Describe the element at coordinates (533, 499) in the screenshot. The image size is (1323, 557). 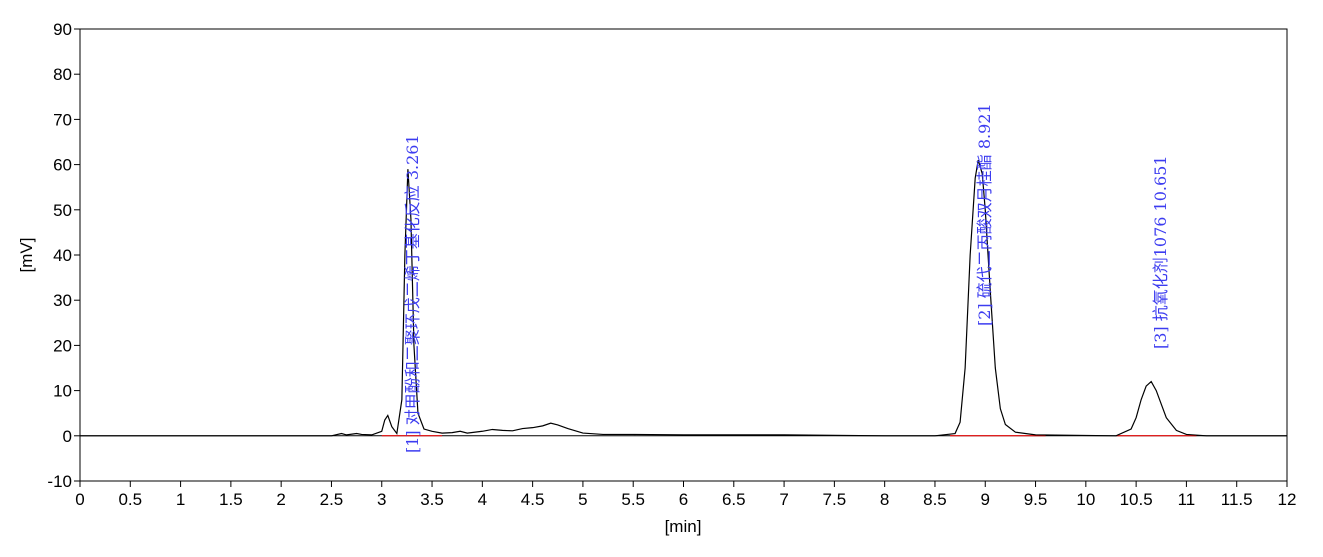
I see `x-tick-label: 4.5` at that location.